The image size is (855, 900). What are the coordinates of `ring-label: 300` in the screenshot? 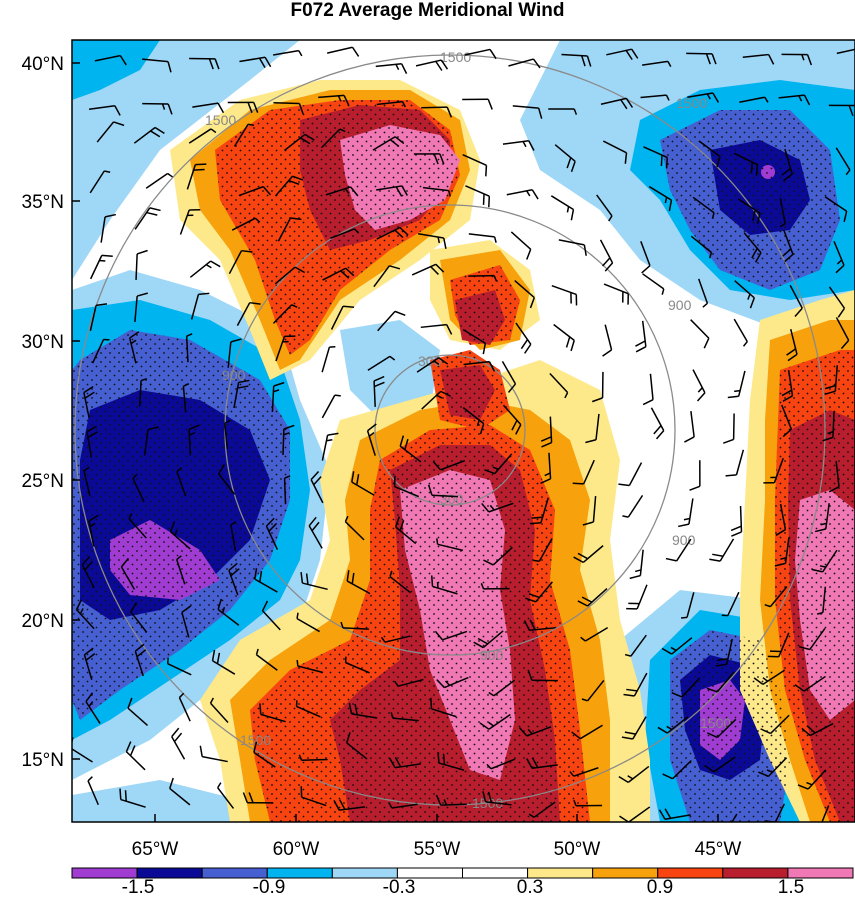 It's located at (430, 361).